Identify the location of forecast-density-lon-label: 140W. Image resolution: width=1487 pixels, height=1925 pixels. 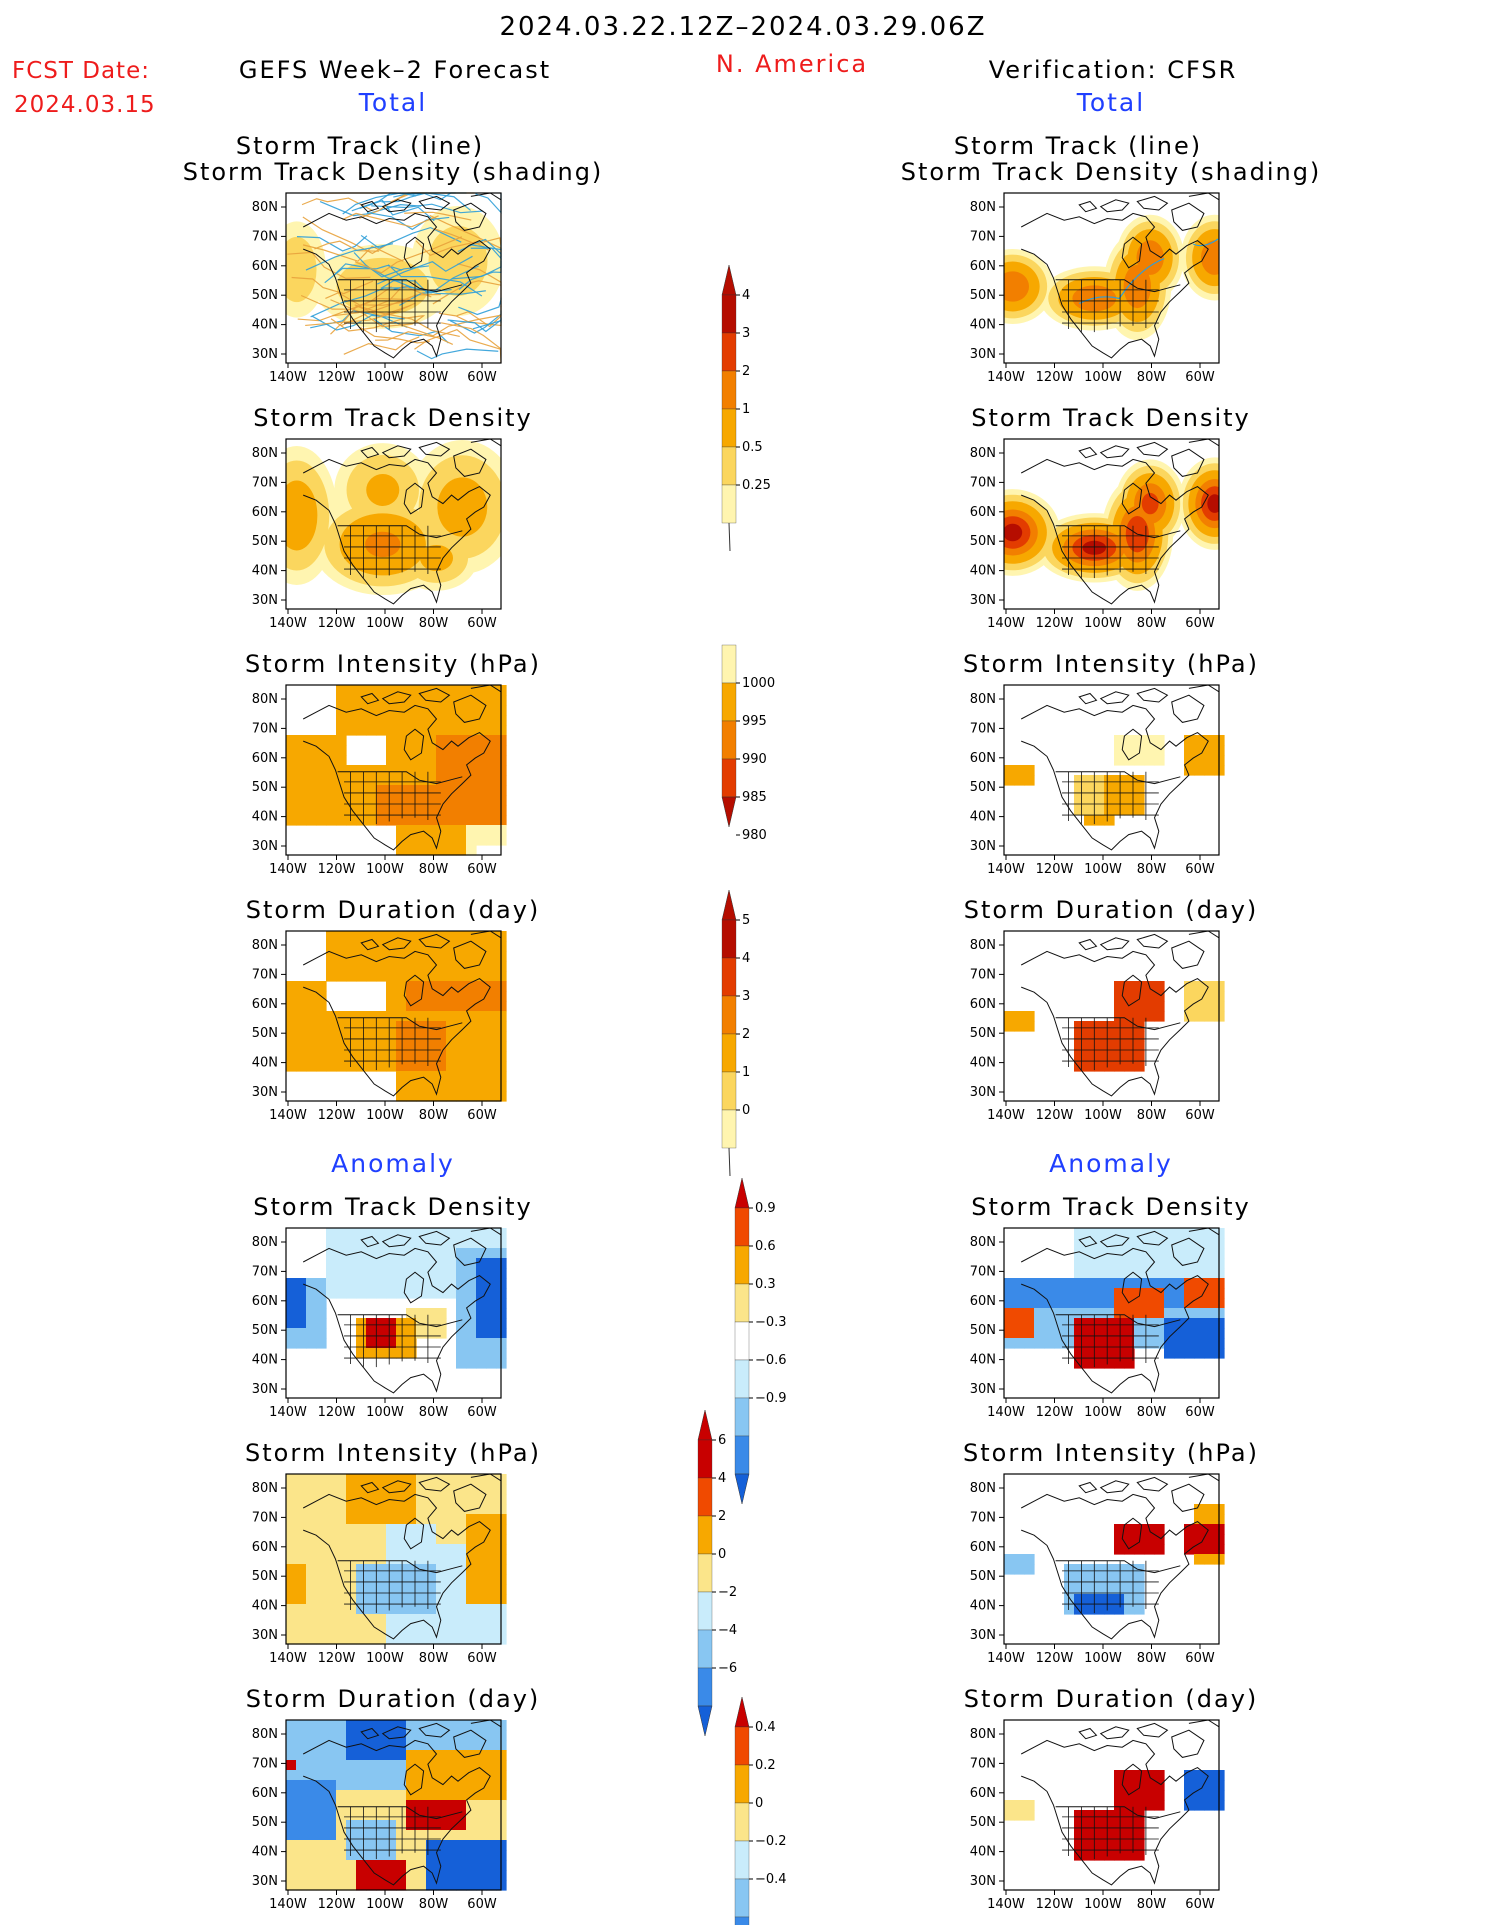
(288, 623).